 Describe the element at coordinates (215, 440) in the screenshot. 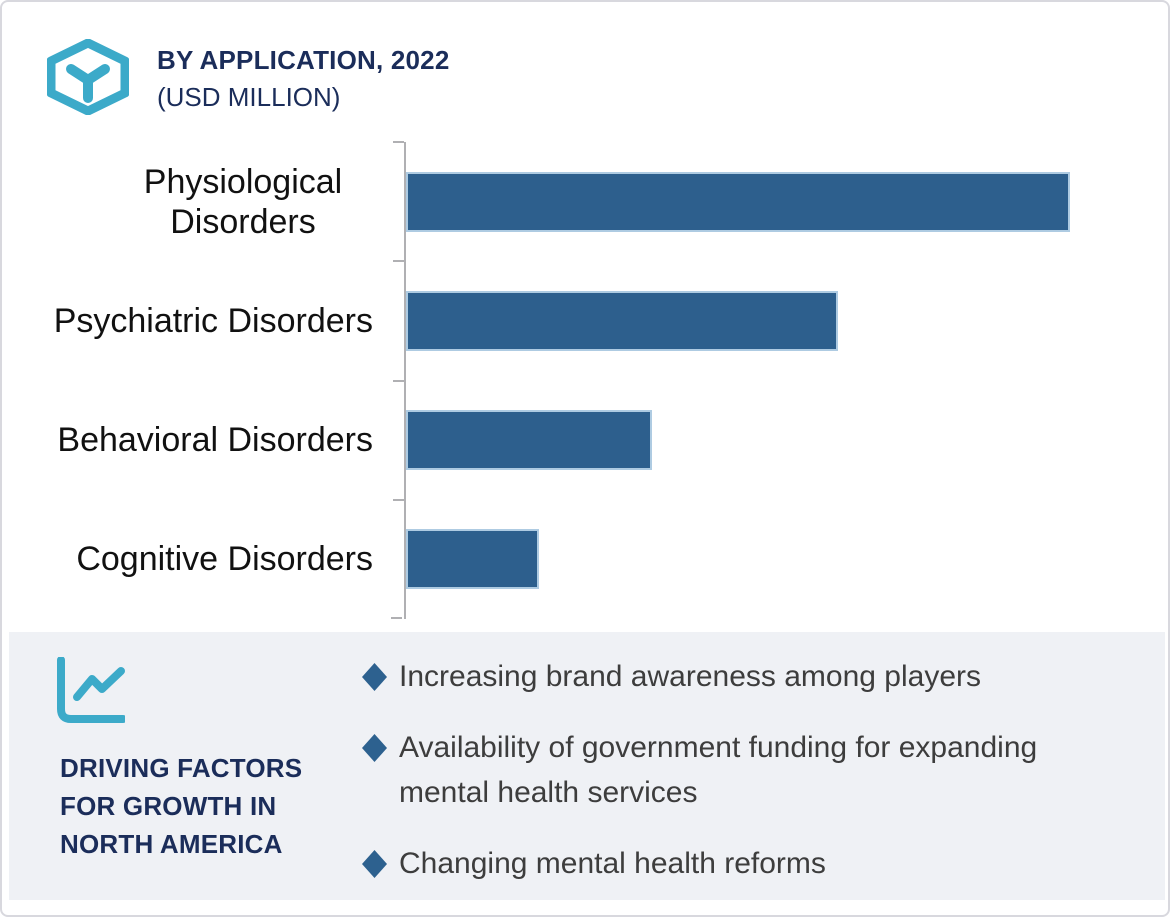

I see `category-label: Behavioral Disorders` at that location.